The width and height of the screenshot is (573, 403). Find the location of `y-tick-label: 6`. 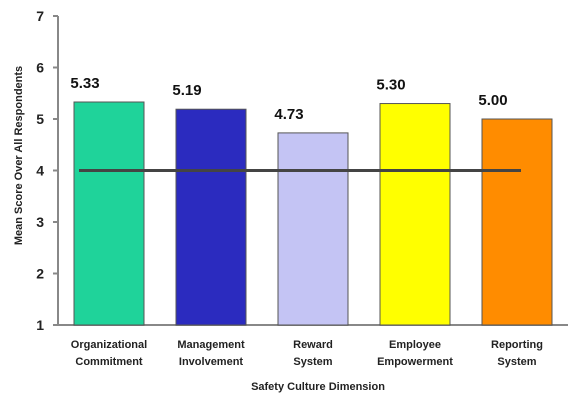

y-tick-label: 6 is located at coordinates (40, 68).